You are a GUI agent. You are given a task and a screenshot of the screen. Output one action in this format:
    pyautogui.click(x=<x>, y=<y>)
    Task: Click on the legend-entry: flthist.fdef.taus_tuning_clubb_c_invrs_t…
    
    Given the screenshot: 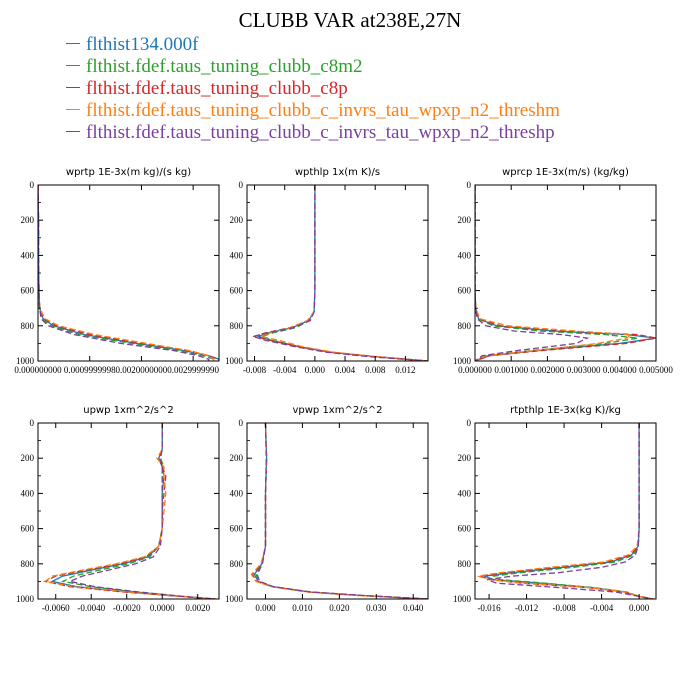 What is the action you would take?
    pyautogui.click(x=313, y=133)
    